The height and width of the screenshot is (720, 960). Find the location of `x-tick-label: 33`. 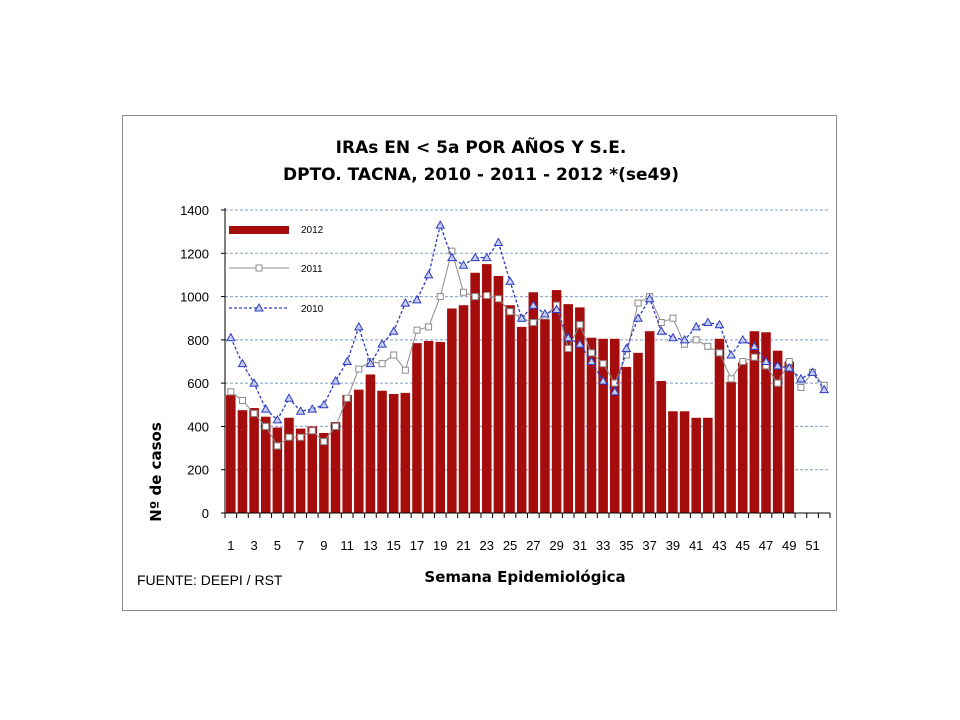

x-tick-label: 33 is located at coordinates (603, 545).